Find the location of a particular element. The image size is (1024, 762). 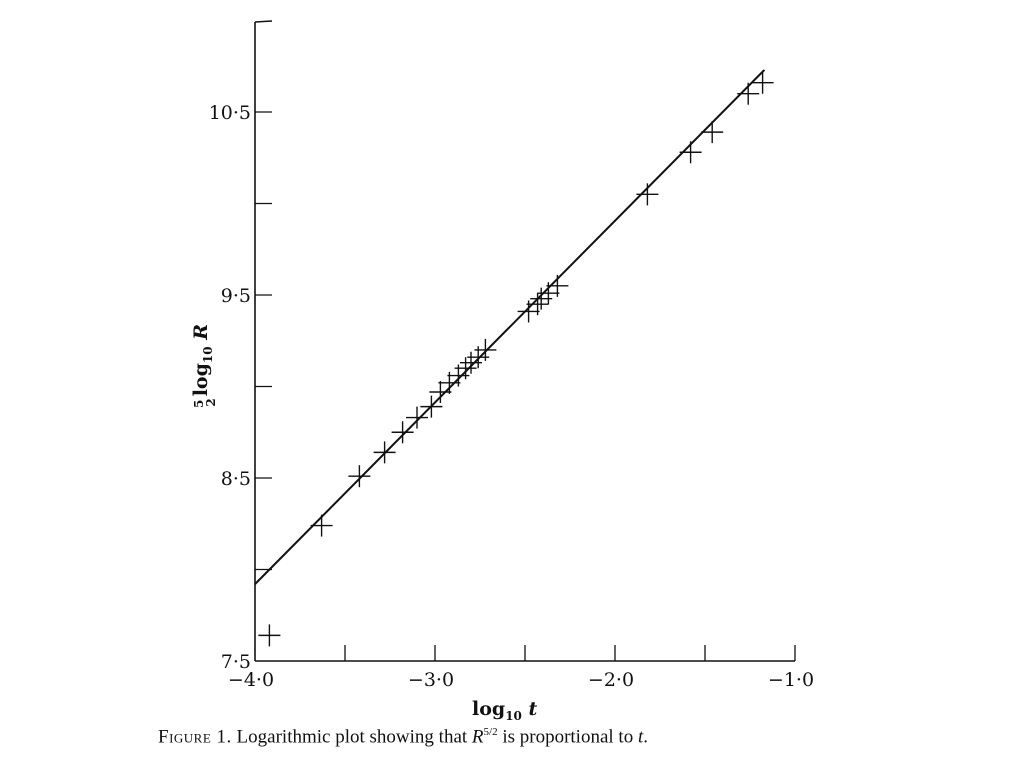

y-tick-label: 8·5 is located at coordinates (236, 479).